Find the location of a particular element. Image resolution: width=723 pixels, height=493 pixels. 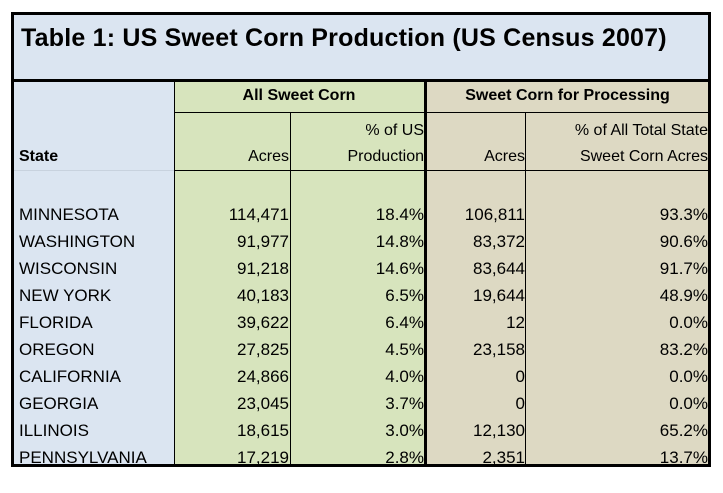

cell-proc-acres: 83,644 is located at coordinates (499, 268).